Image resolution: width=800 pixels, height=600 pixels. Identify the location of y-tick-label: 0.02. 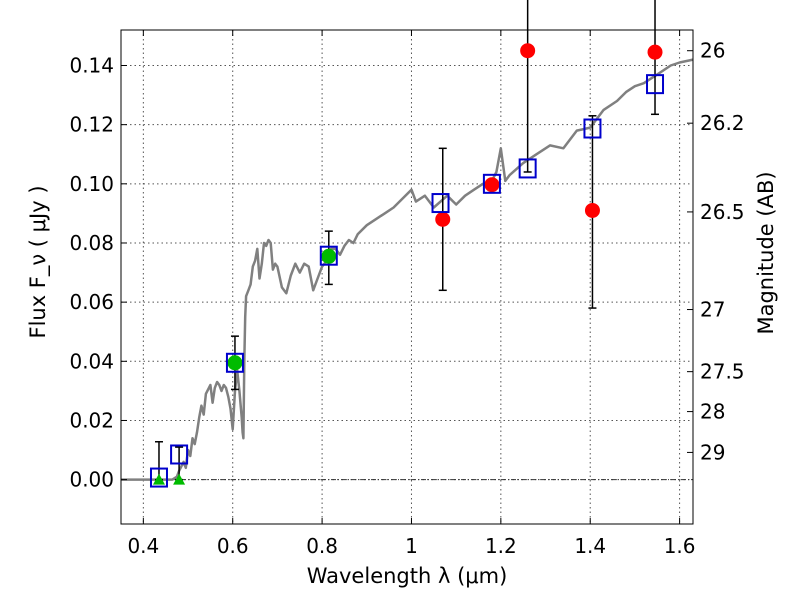
(91, 420).